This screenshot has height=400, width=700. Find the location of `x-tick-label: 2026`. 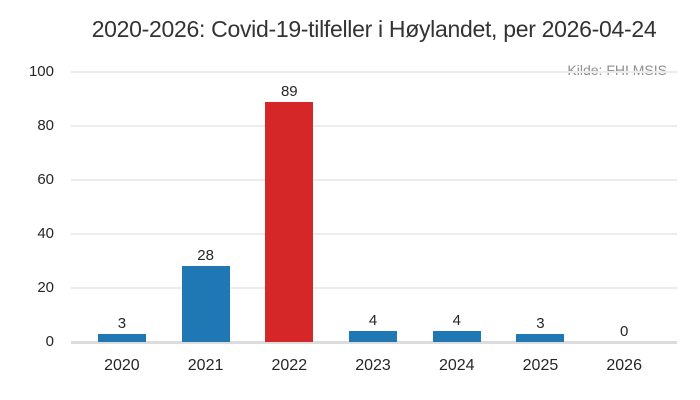

x-tick-label: 2026 is located at coordinates (624, 365).